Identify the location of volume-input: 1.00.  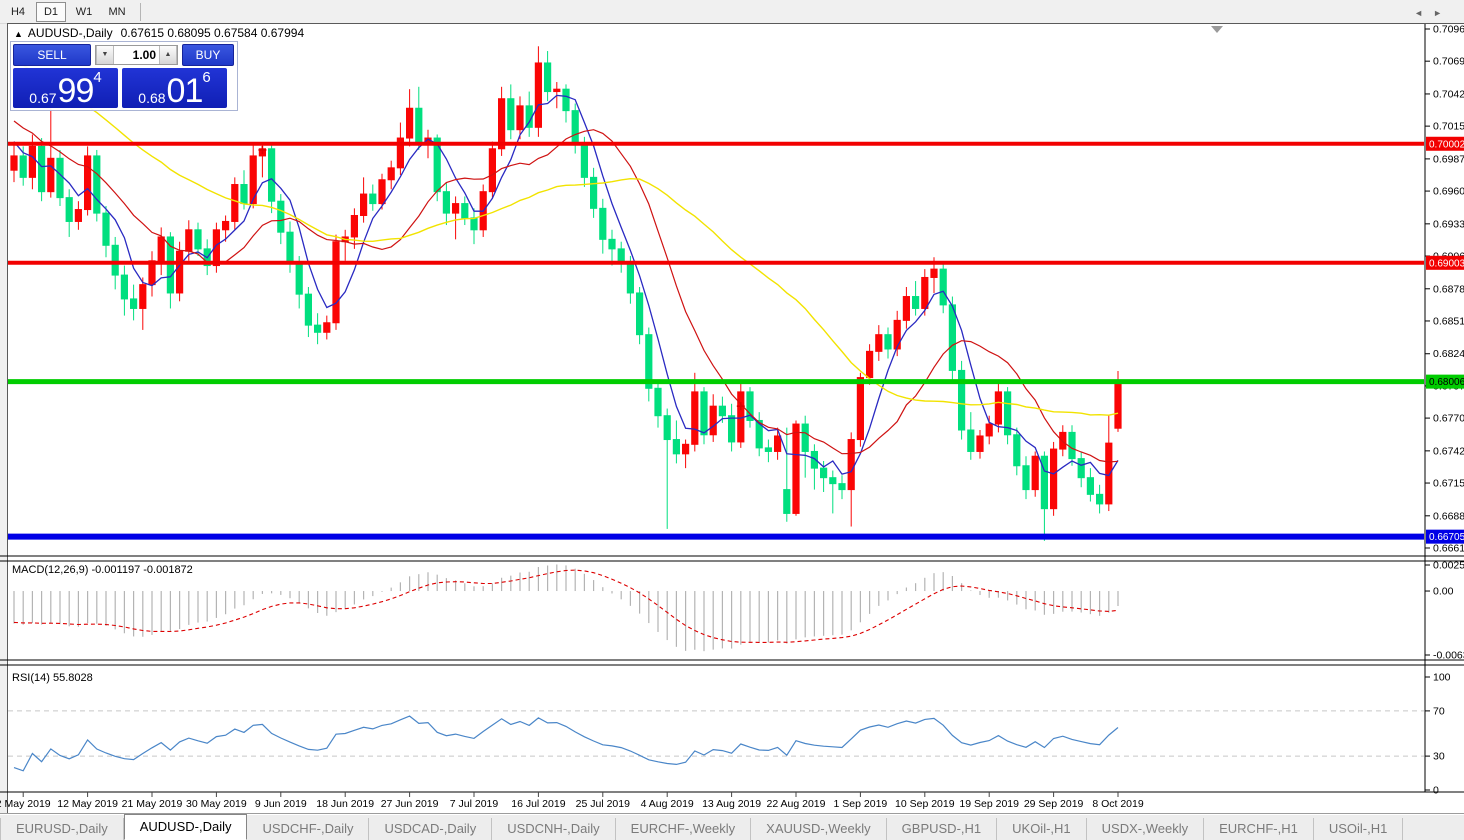
(144, 55).